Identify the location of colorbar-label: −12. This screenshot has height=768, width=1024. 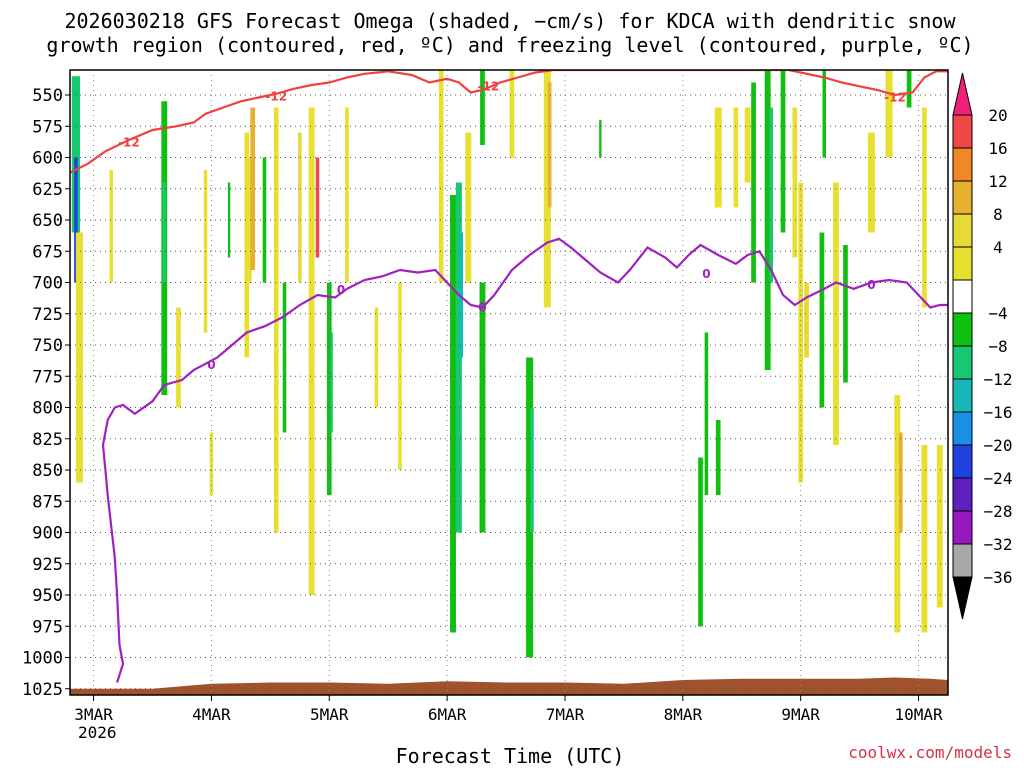
(998, 379).